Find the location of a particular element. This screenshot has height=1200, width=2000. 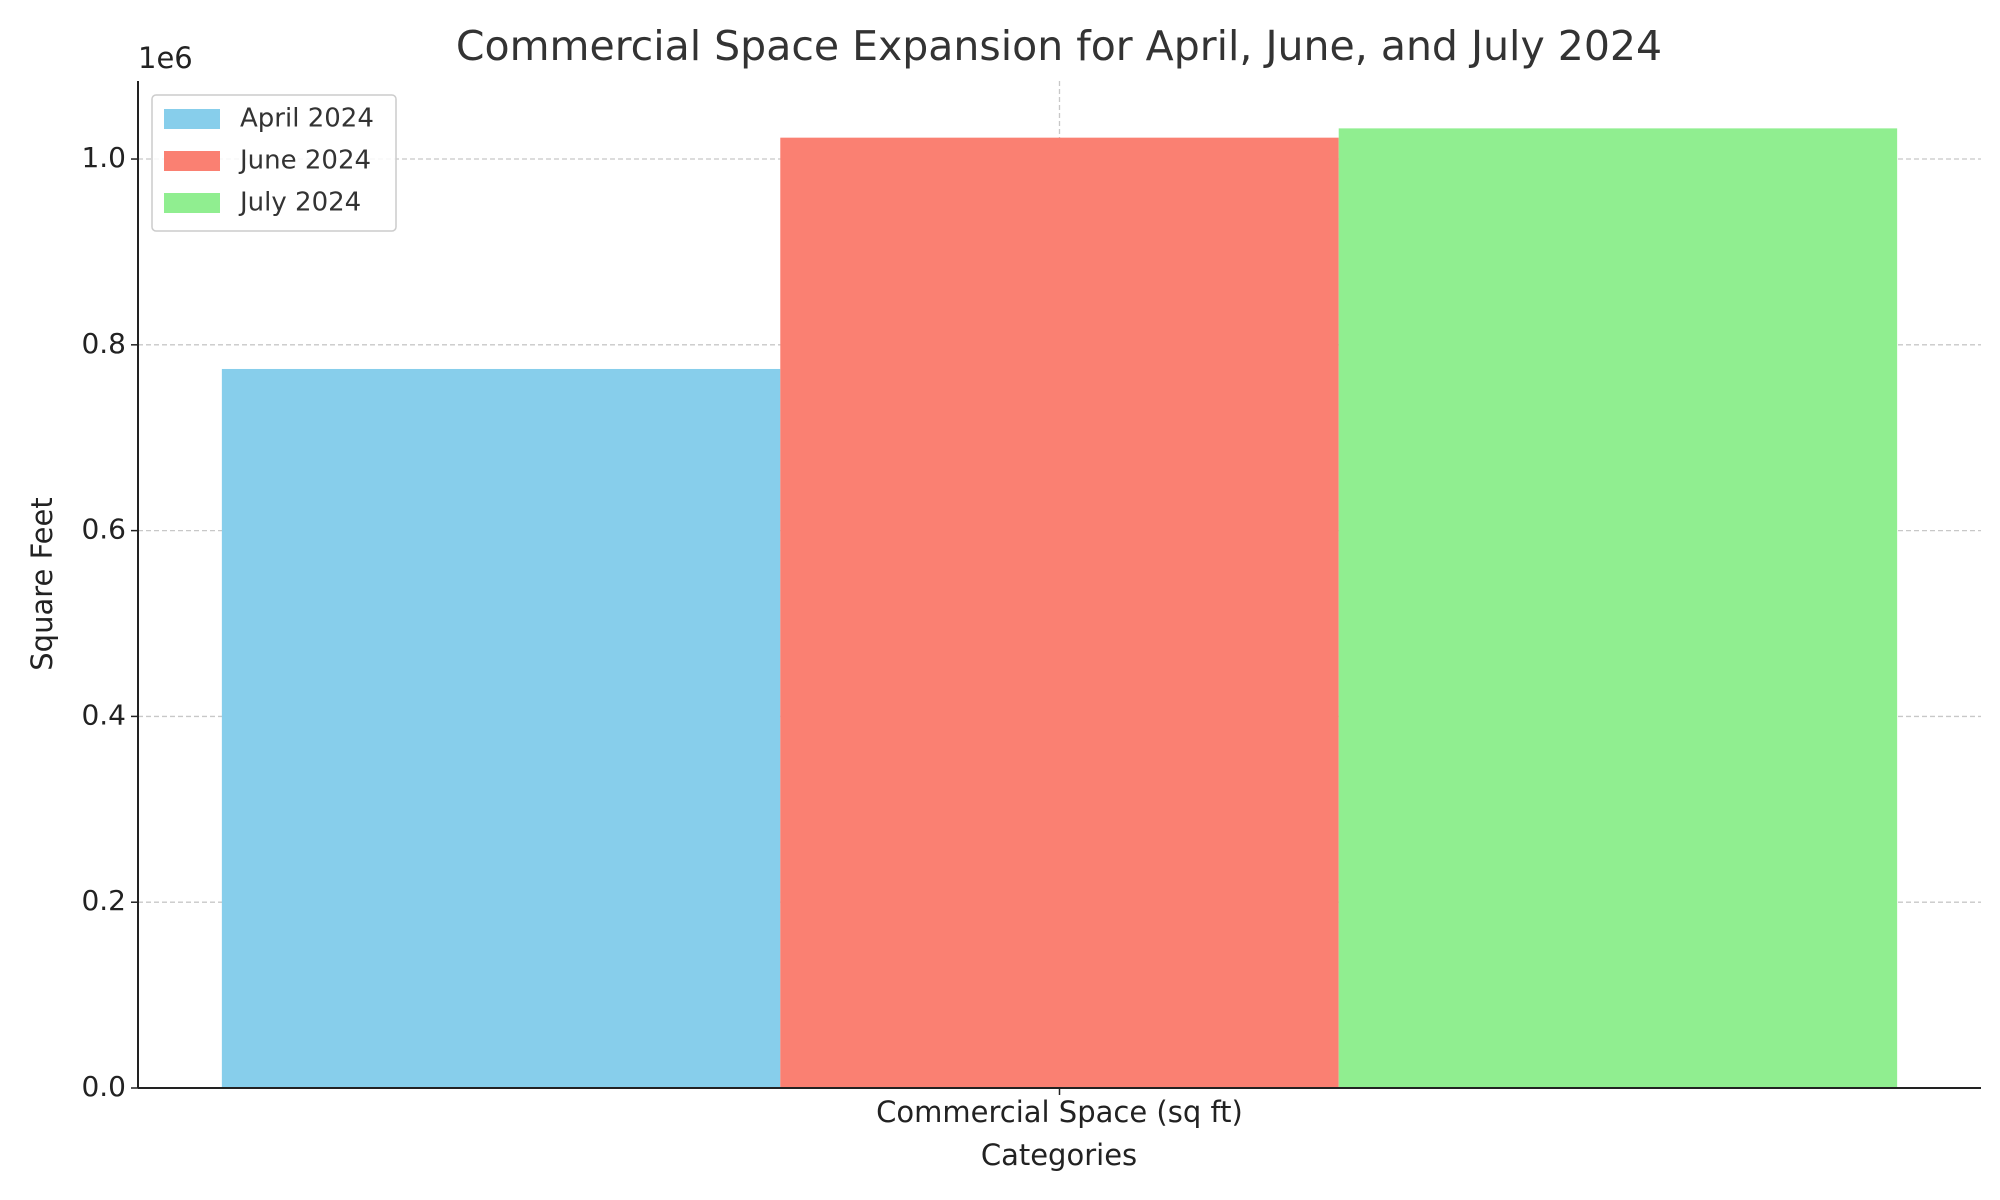

x-tick-label: Commercial Space (sq ft) is located at coordinates (1059, 1112).